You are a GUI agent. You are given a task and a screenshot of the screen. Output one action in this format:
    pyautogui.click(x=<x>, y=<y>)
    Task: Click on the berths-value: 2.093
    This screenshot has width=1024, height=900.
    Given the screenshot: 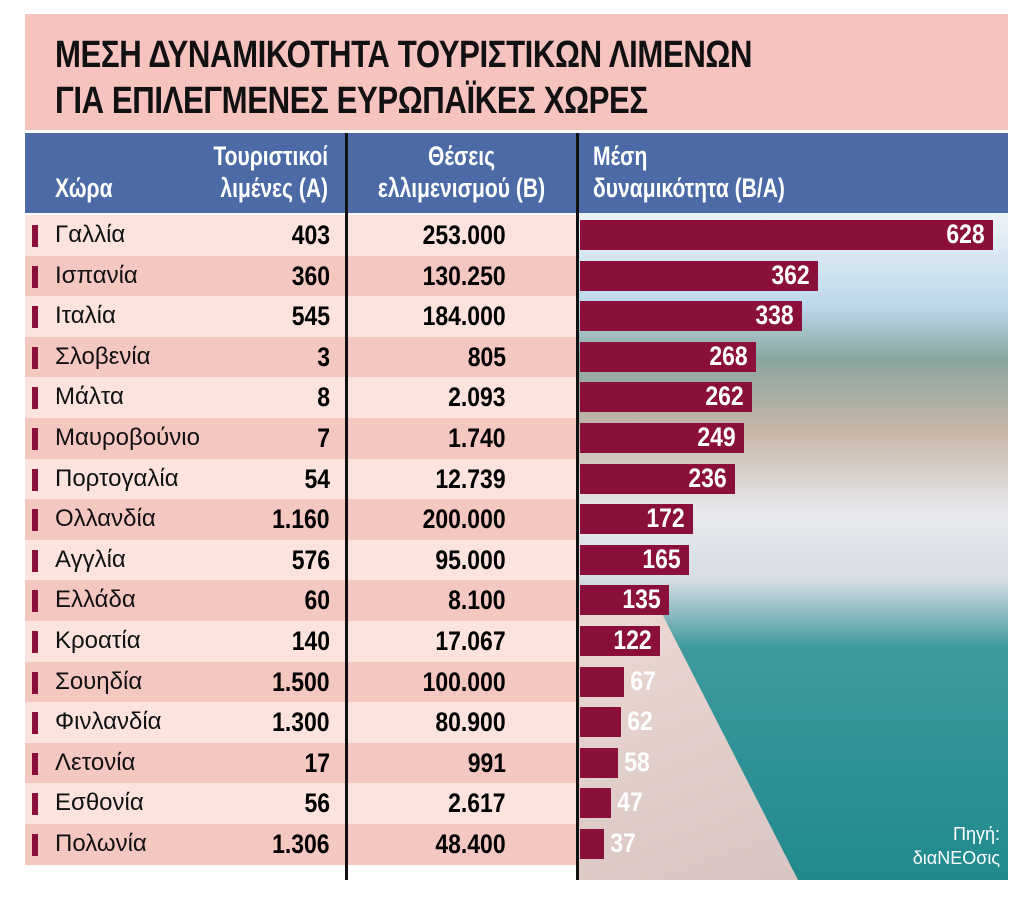 What is the action you would take?
    pyautogui.click(x=477, y=397)
    